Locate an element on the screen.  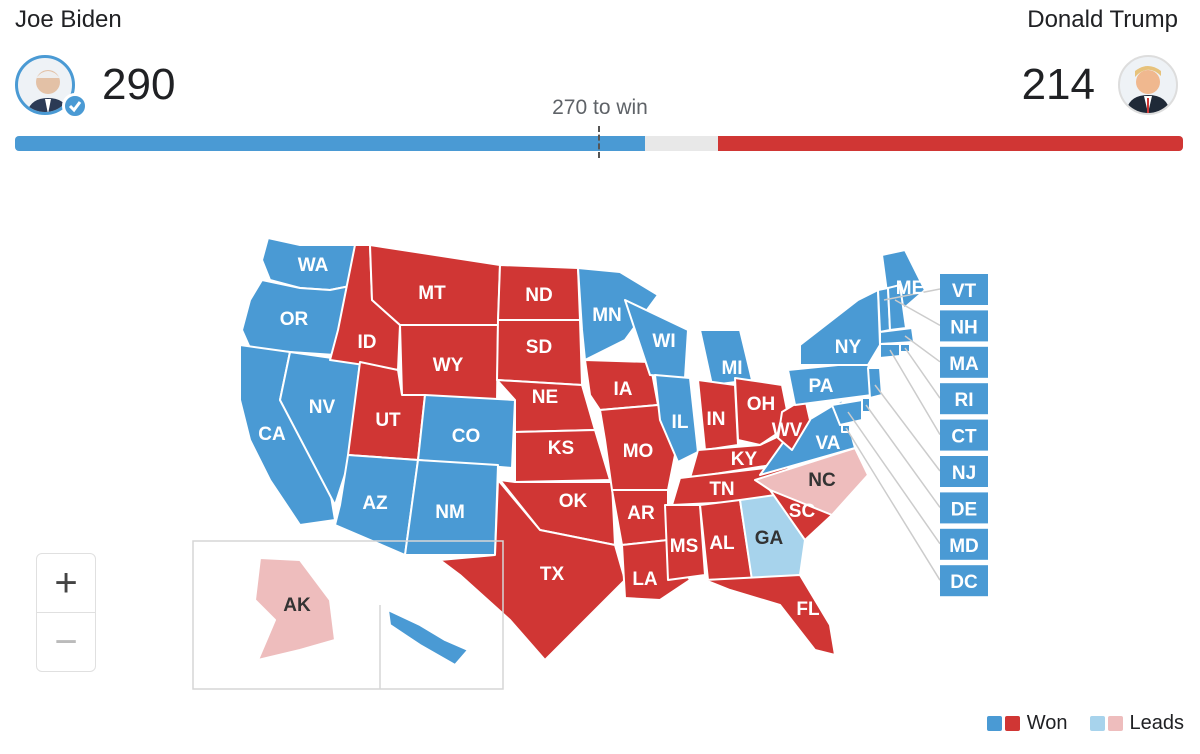
state-label-mn: MN is located at coordinates (607, 315).